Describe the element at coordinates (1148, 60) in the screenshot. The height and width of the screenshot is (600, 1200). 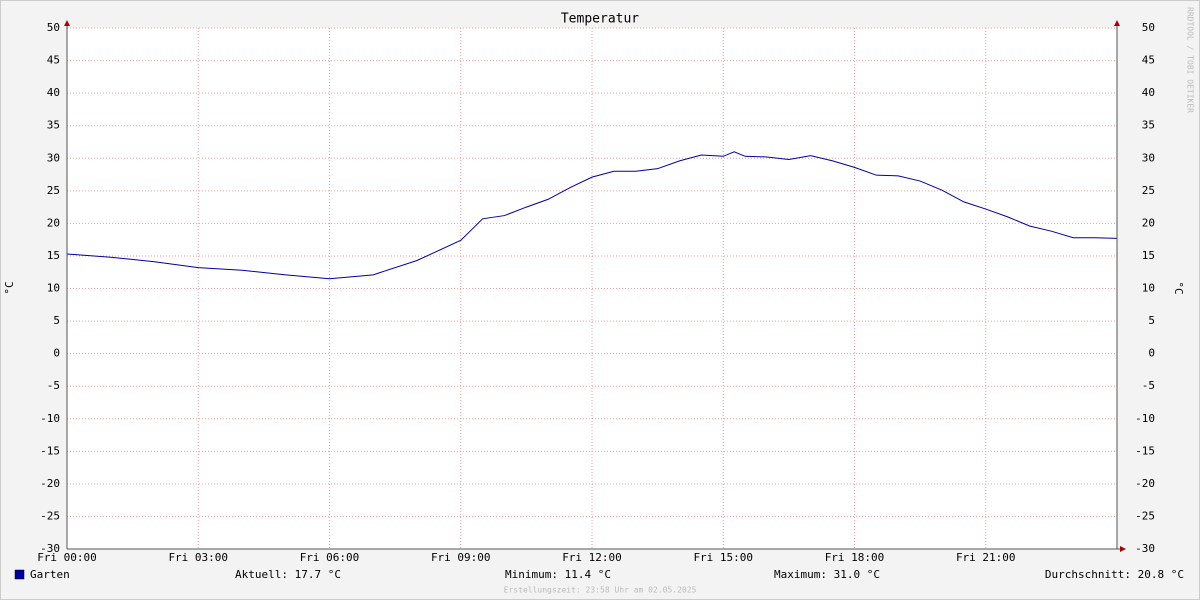
I see `y2-tick-label: 45` at that location.